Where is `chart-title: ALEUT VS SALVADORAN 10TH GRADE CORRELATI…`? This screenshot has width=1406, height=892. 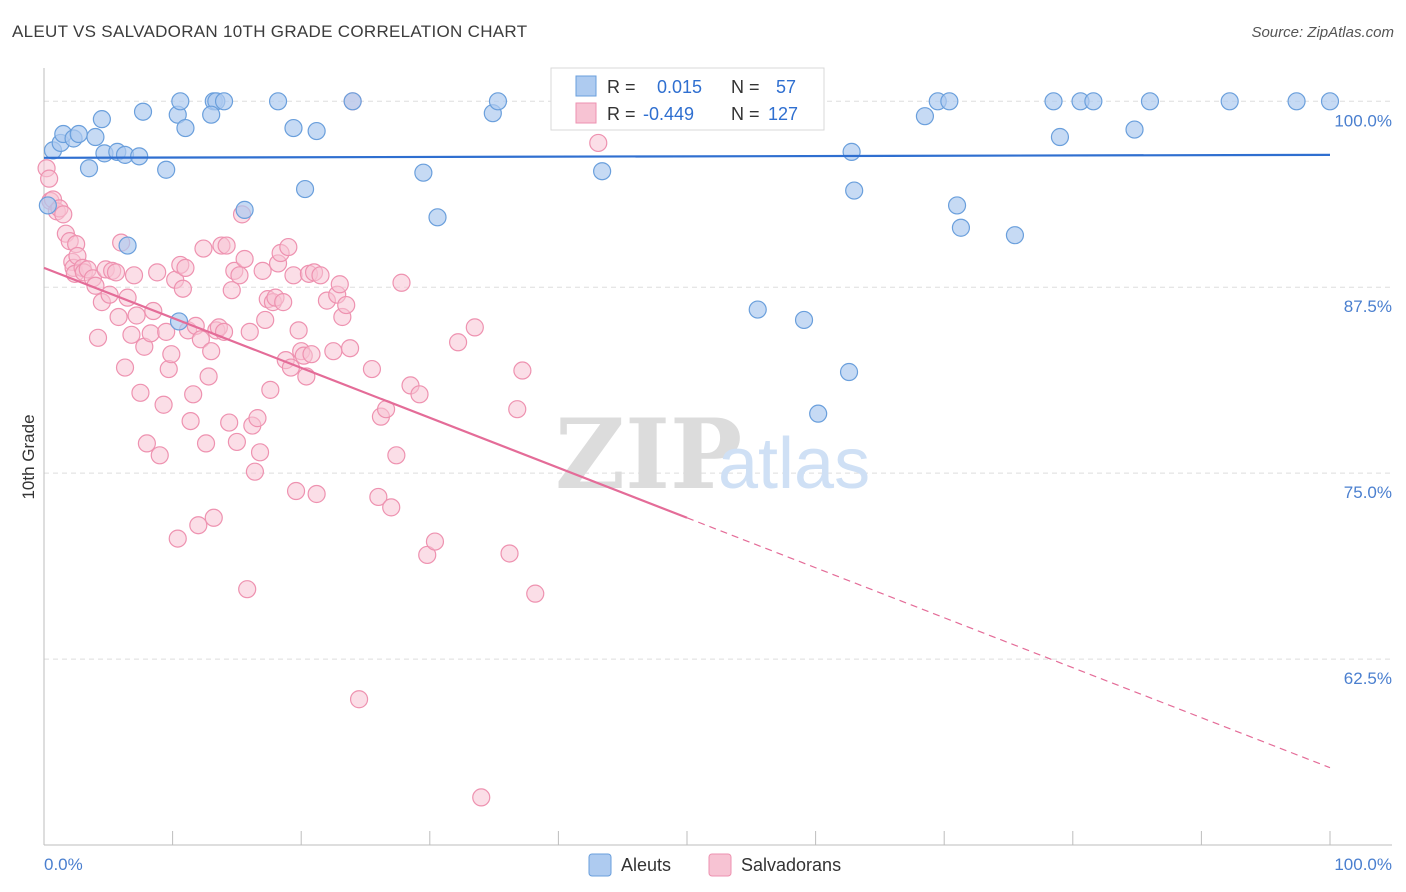
chart-title: ALEUT VS SALVADORAN 10TH GRADE CORRELATI… is located at coordinates (270, 31).